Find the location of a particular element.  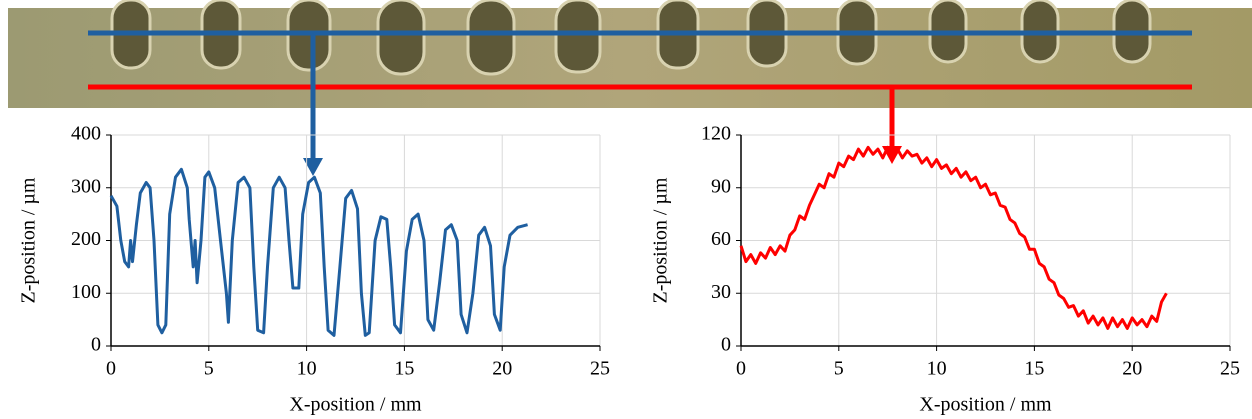

y-tick-label: 60 is located at coordinates (721, 239).